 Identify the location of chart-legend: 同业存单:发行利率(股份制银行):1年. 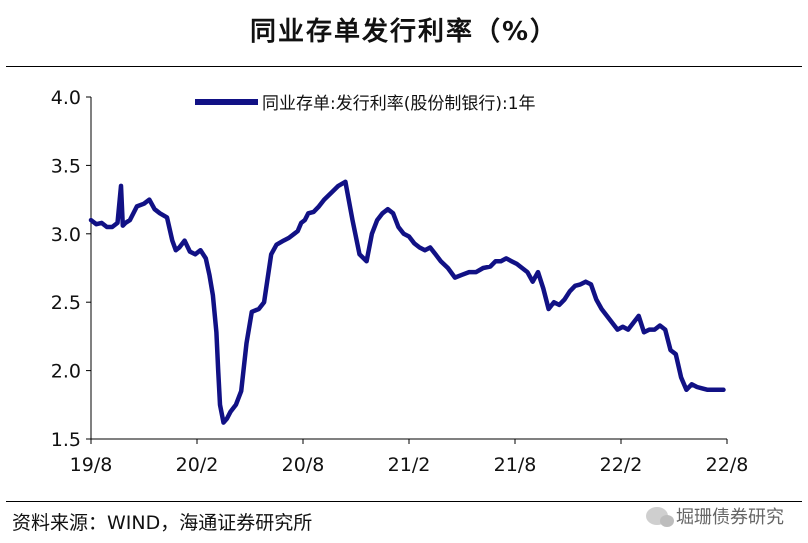
(365, 104).